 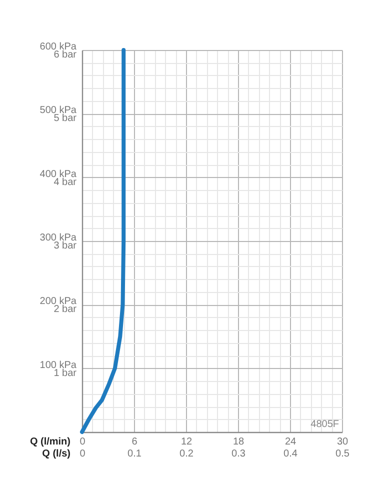 I want to click on x2-axis-title: Q (l/s), so click(x=56, y=454).